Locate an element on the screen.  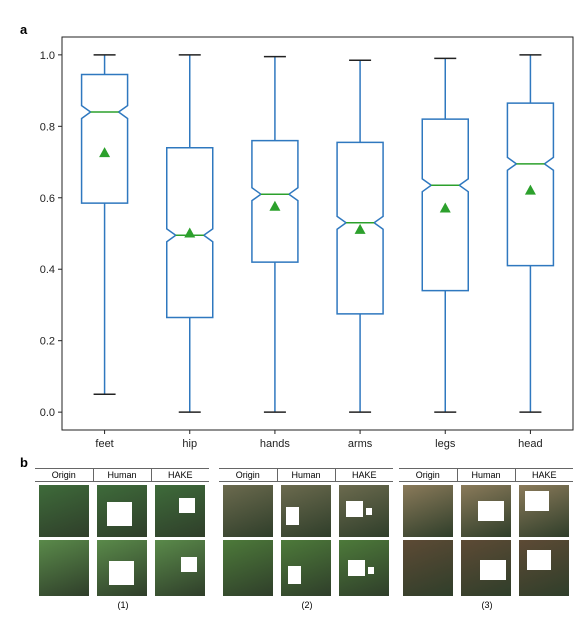
y-tick-label: 0.0 is located at coordinates (47, 413).